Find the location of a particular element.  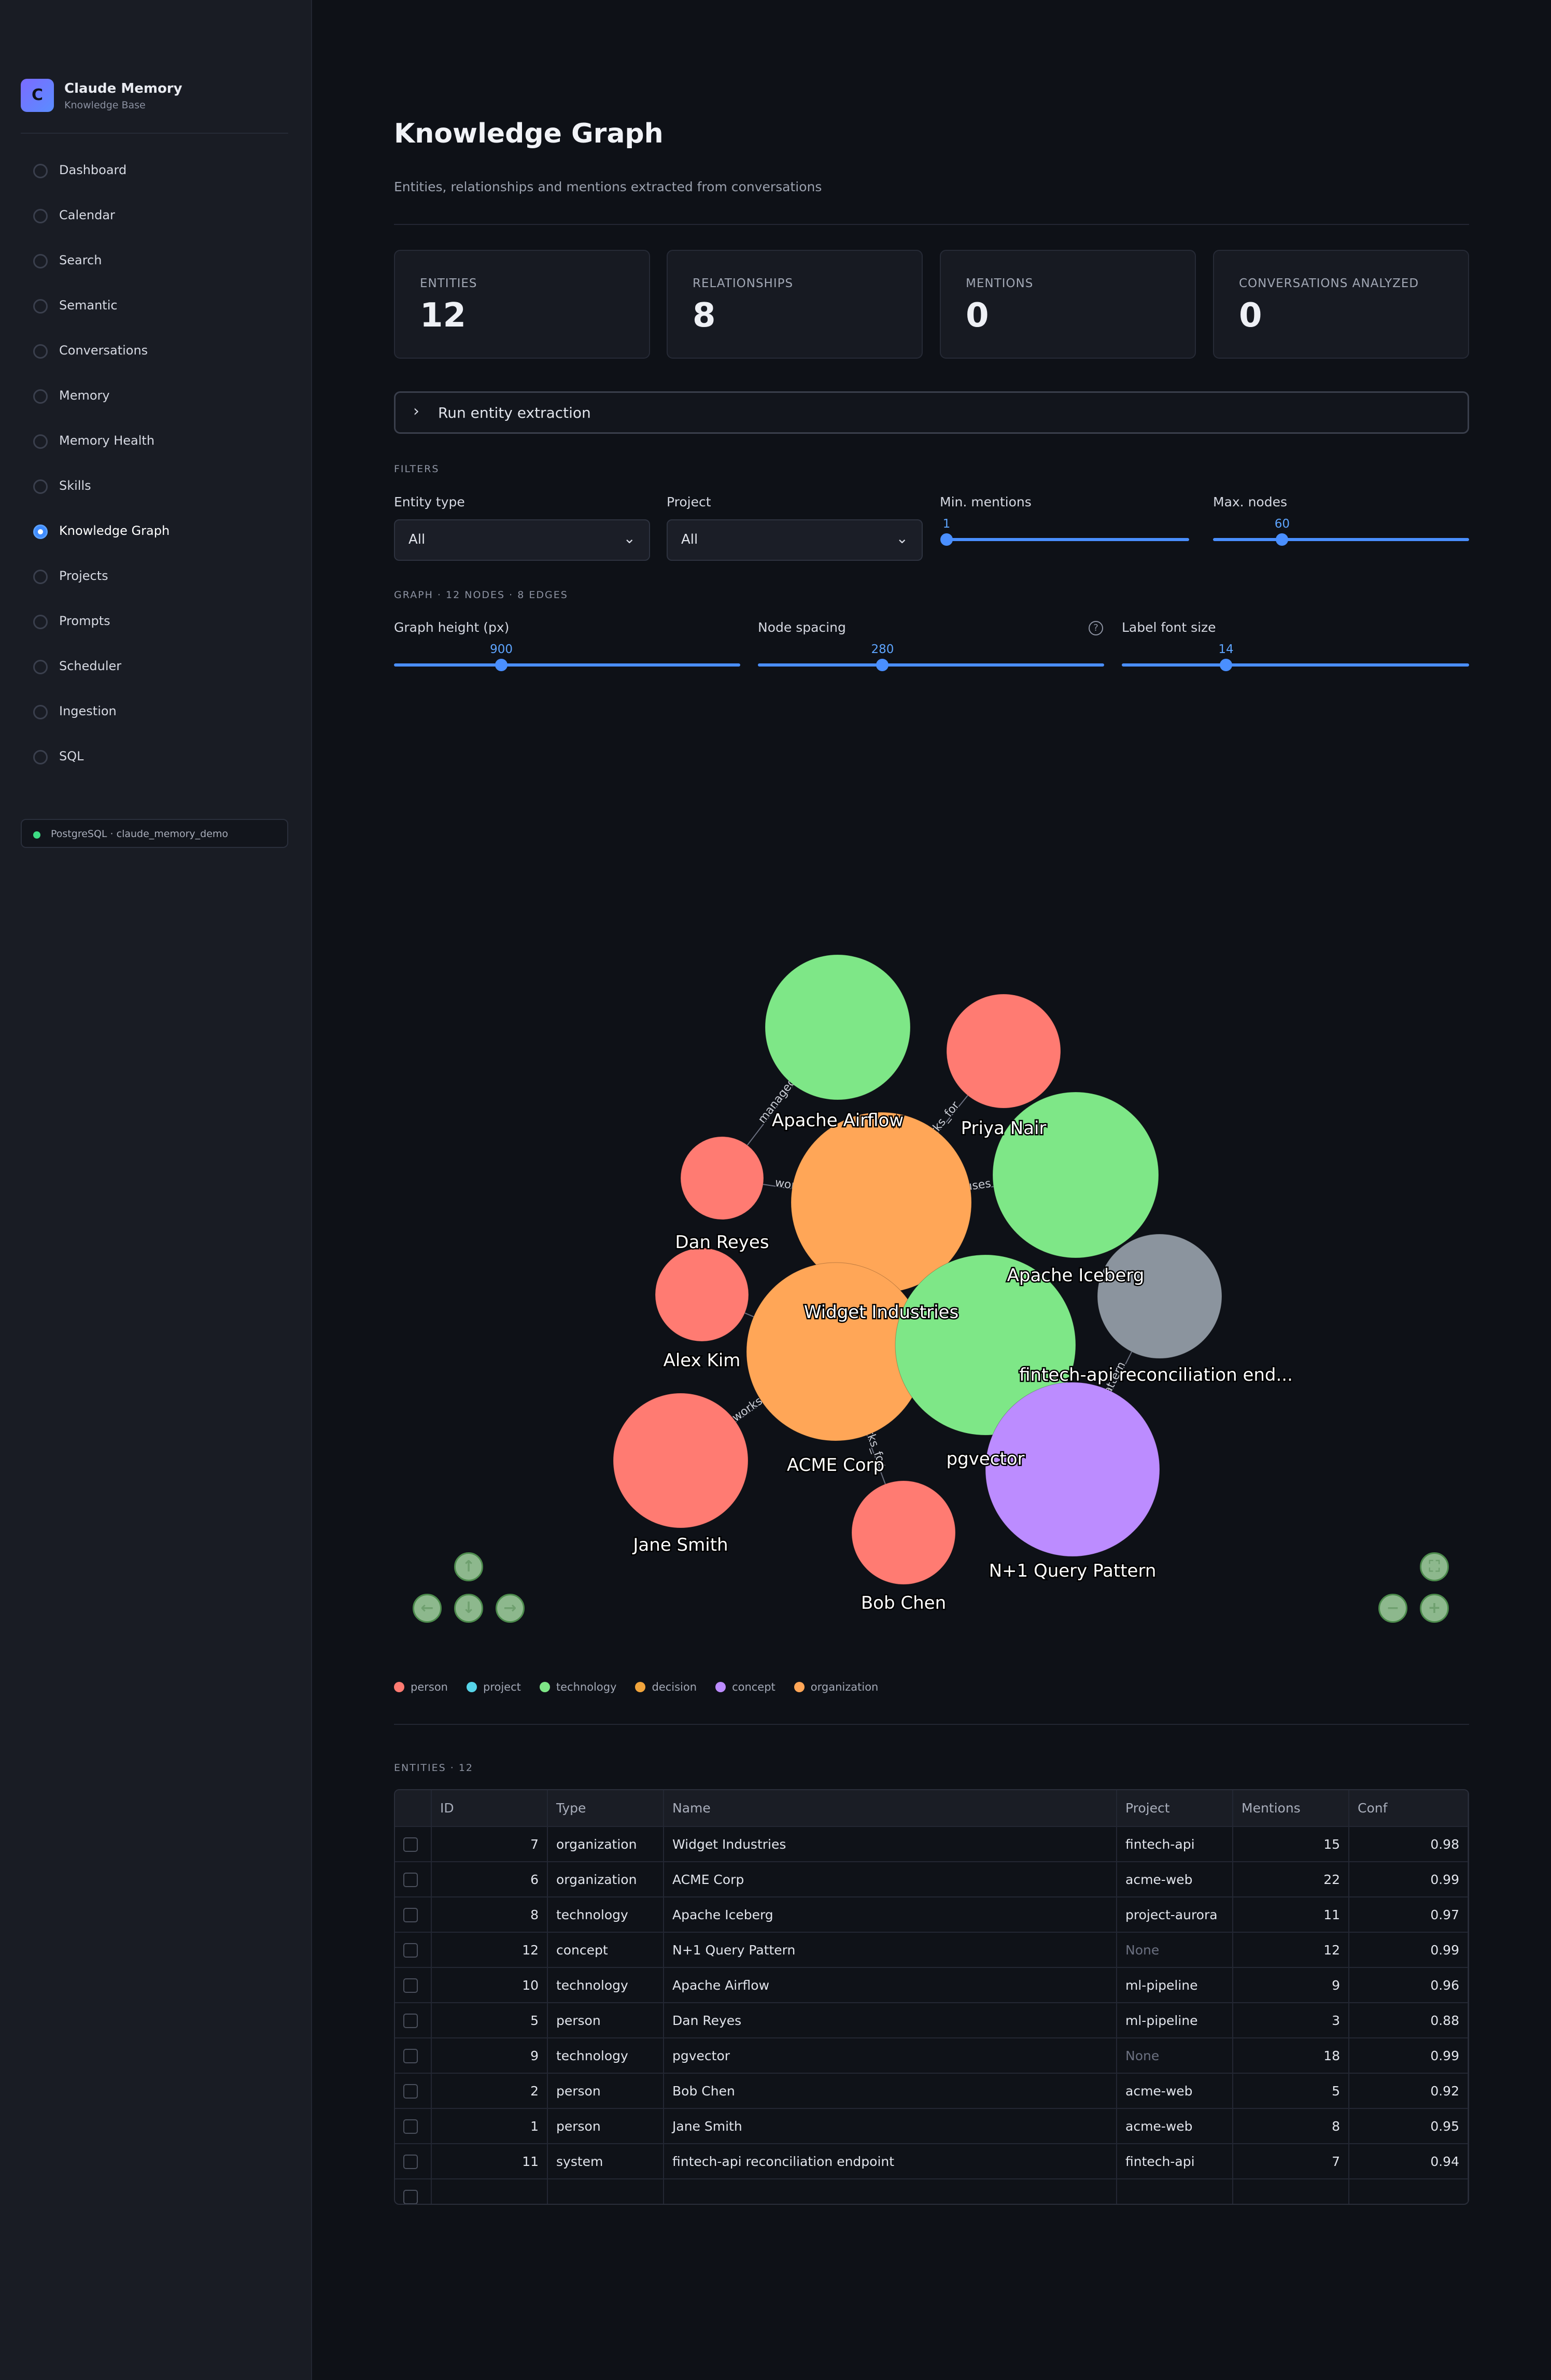

fit-view-button: ⛶ is located at coordinates (1434, 1566).